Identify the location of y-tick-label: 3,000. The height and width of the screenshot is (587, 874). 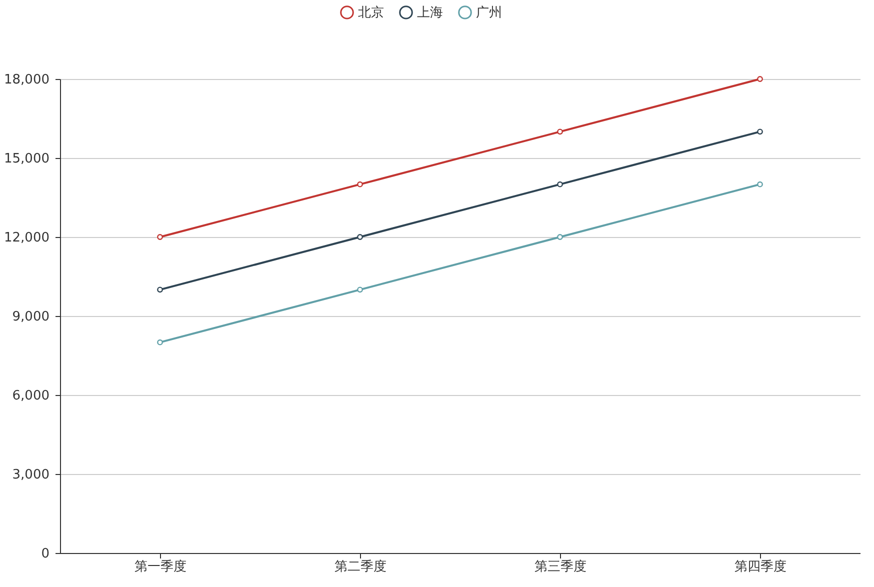
(31, 475).